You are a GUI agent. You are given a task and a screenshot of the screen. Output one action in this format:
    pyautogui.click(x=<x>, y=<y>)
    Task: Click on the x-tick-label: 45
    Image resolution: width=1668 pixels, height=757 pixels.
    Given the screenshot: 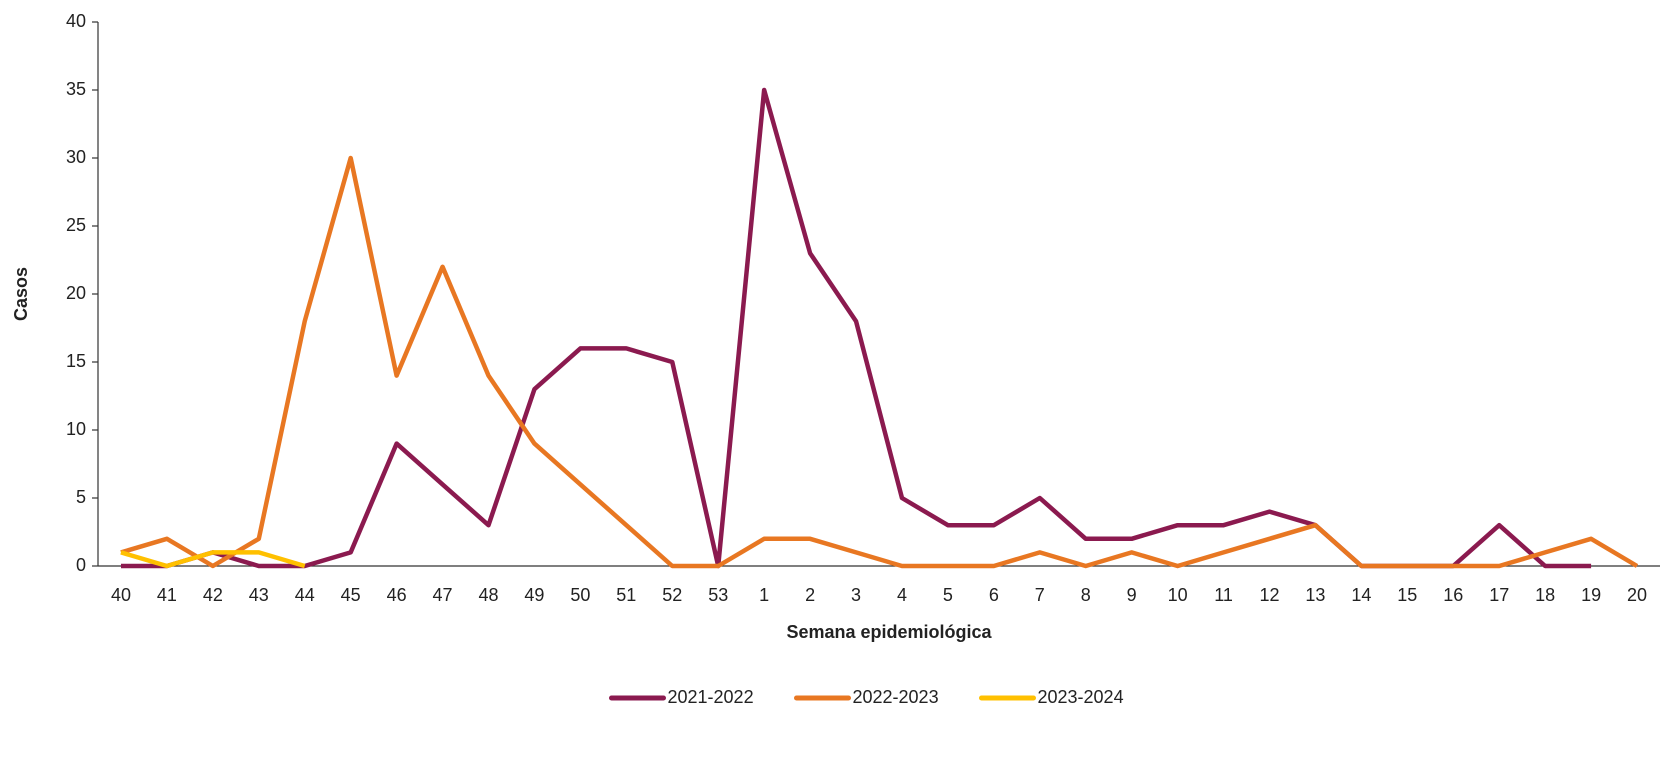 What is the action you would take?
    pyautogui.click(x=351, y=595)
    